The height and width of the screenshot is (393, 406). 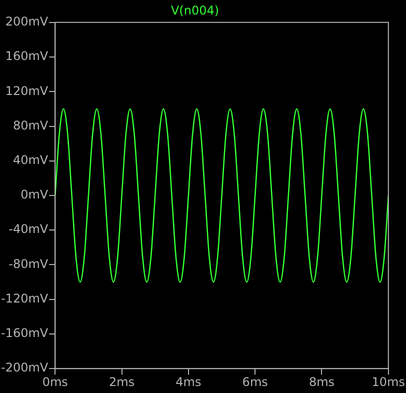 What do you see at coordinates (121, 381) in the screenshot?
I see `x-tick-label: 2ms` at bounding box center [121, 381].